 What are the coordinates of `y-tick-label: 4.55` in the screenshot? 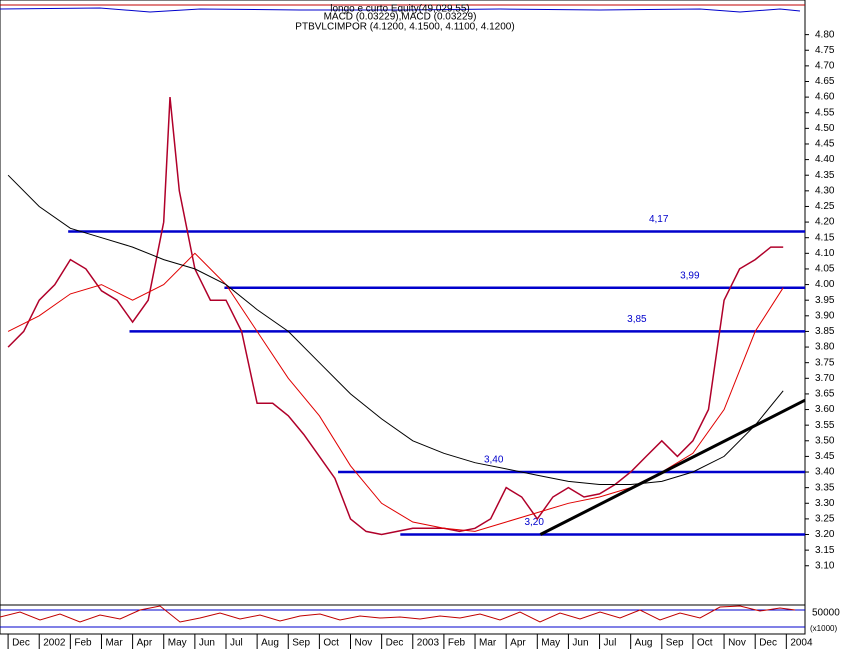 It's located at (825, 112).